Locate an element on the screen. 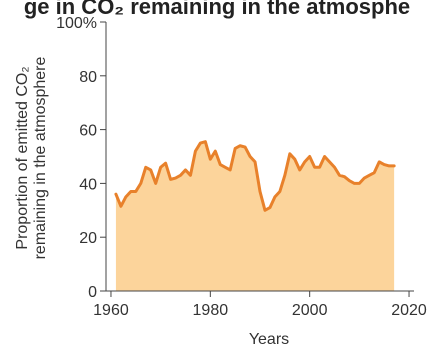 This screenshot has width=435, height=348. y-tick-label: 100% is located at coordinates (76, 23).